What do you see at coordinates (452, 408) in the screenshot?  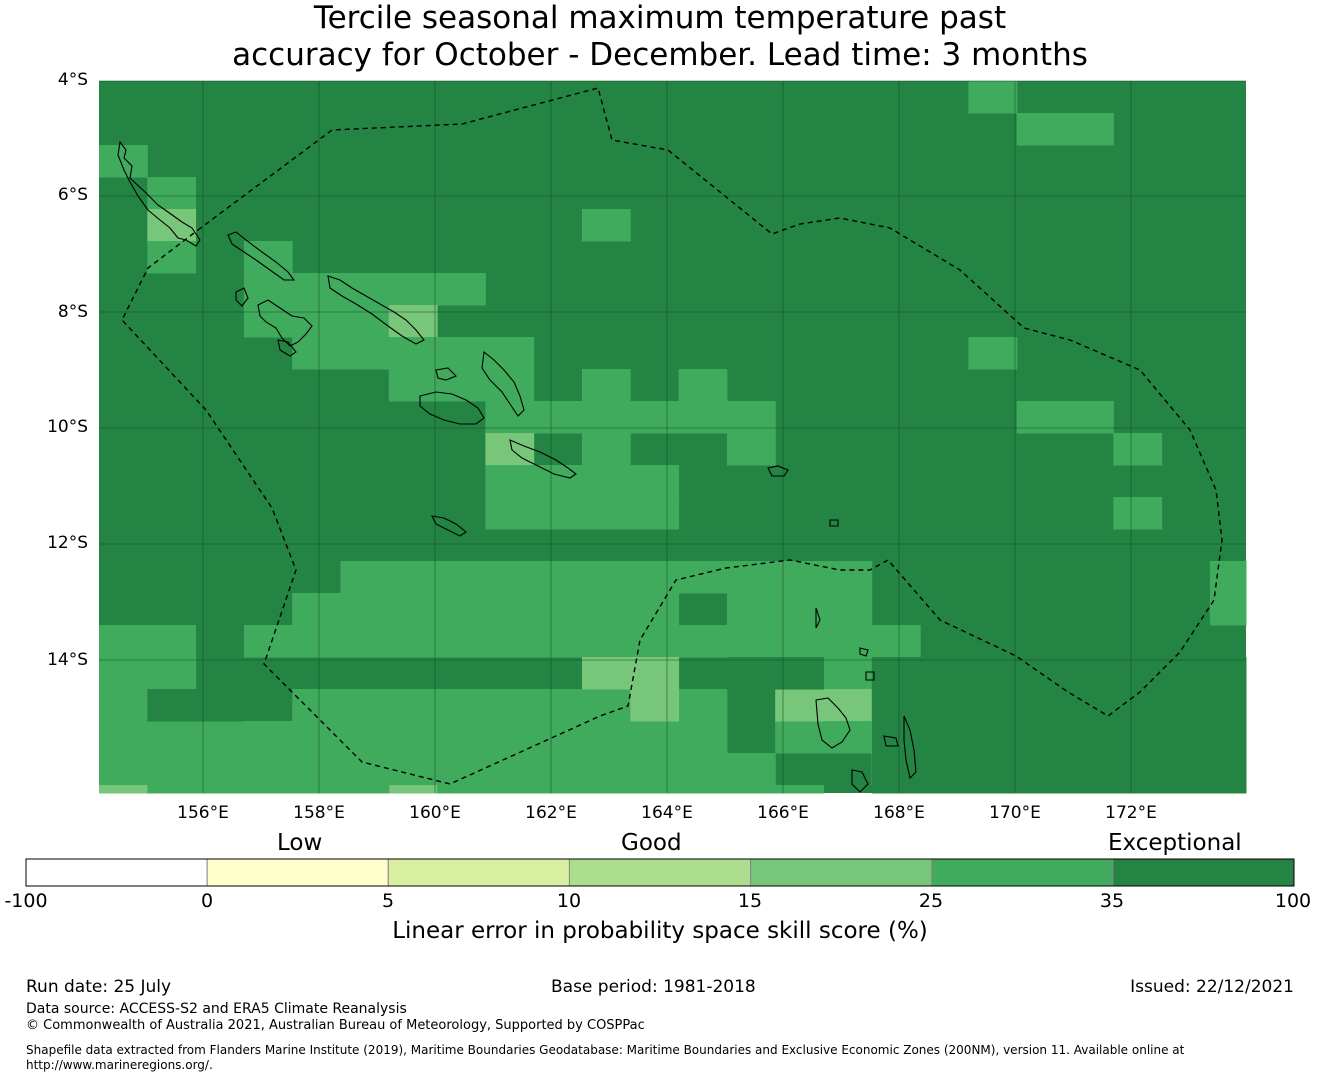 I see `island-guadalcanal` at bounding box center [452, 408].